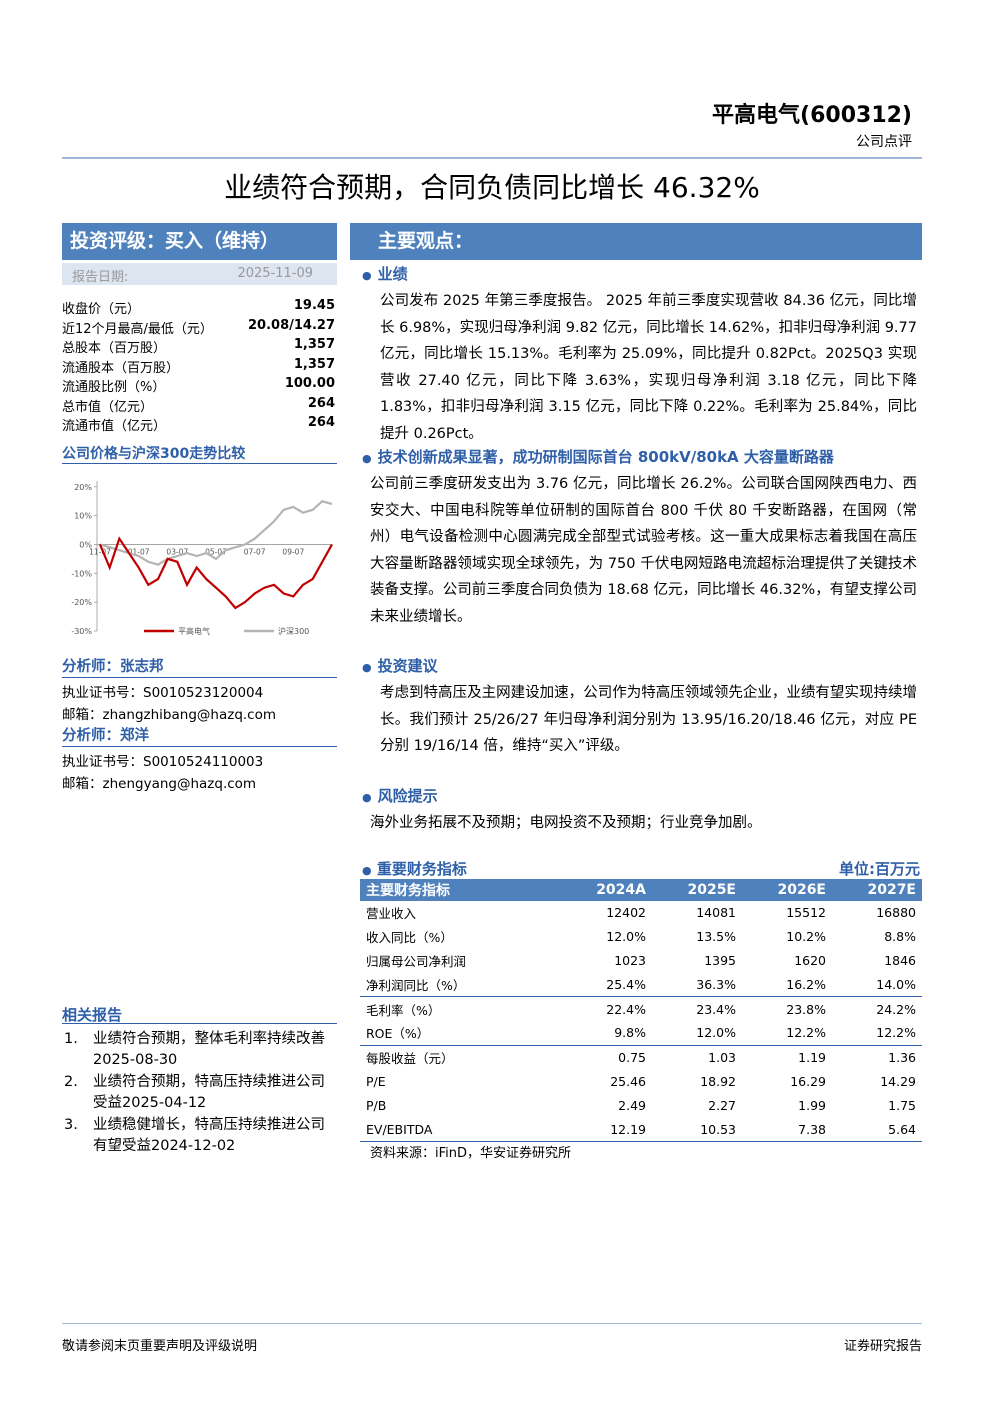 This screenshot has height=1403, width=992. Describe the element at coordinates (160, 1346) in the screenshot. I see `footer-left: 敬请参阅末页重要声明及评级说明` at that location.